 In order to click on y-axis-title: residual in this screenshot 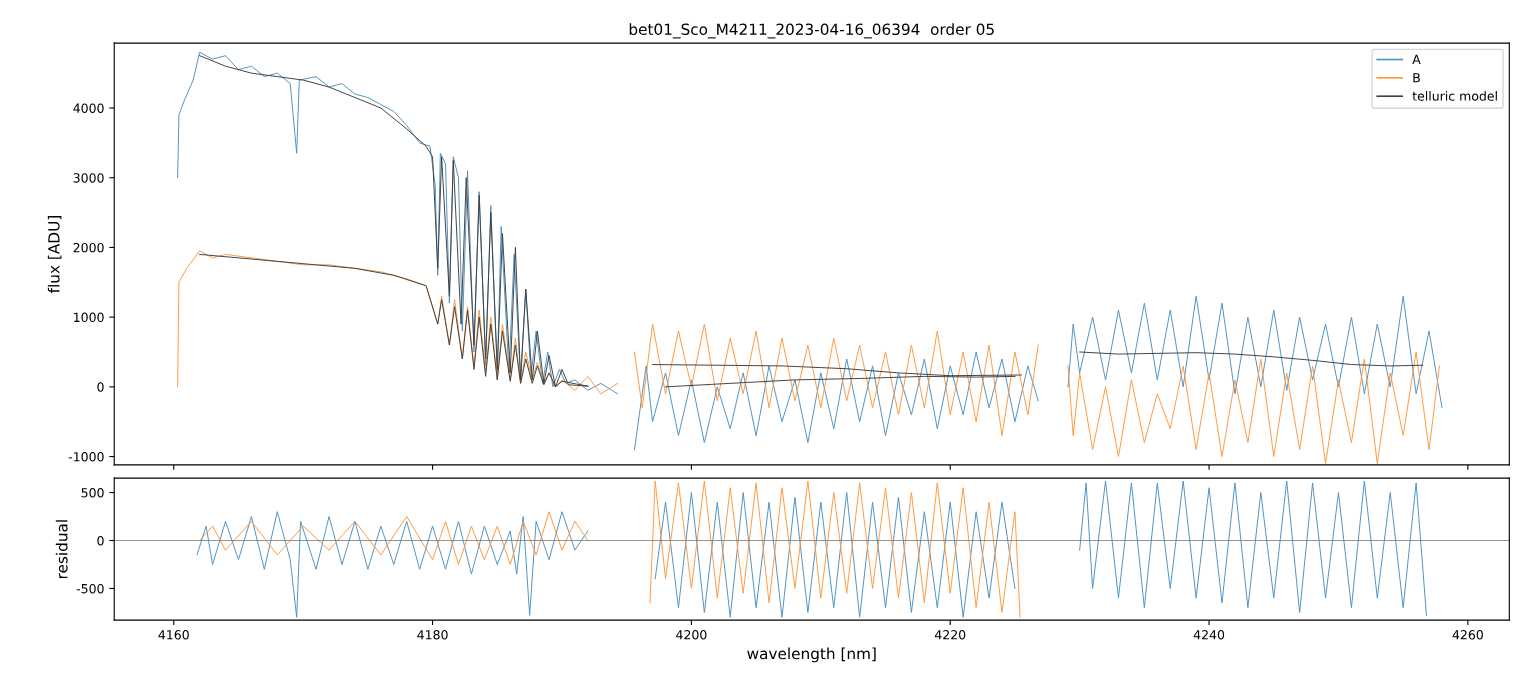, I will do `click(61, 549)`.